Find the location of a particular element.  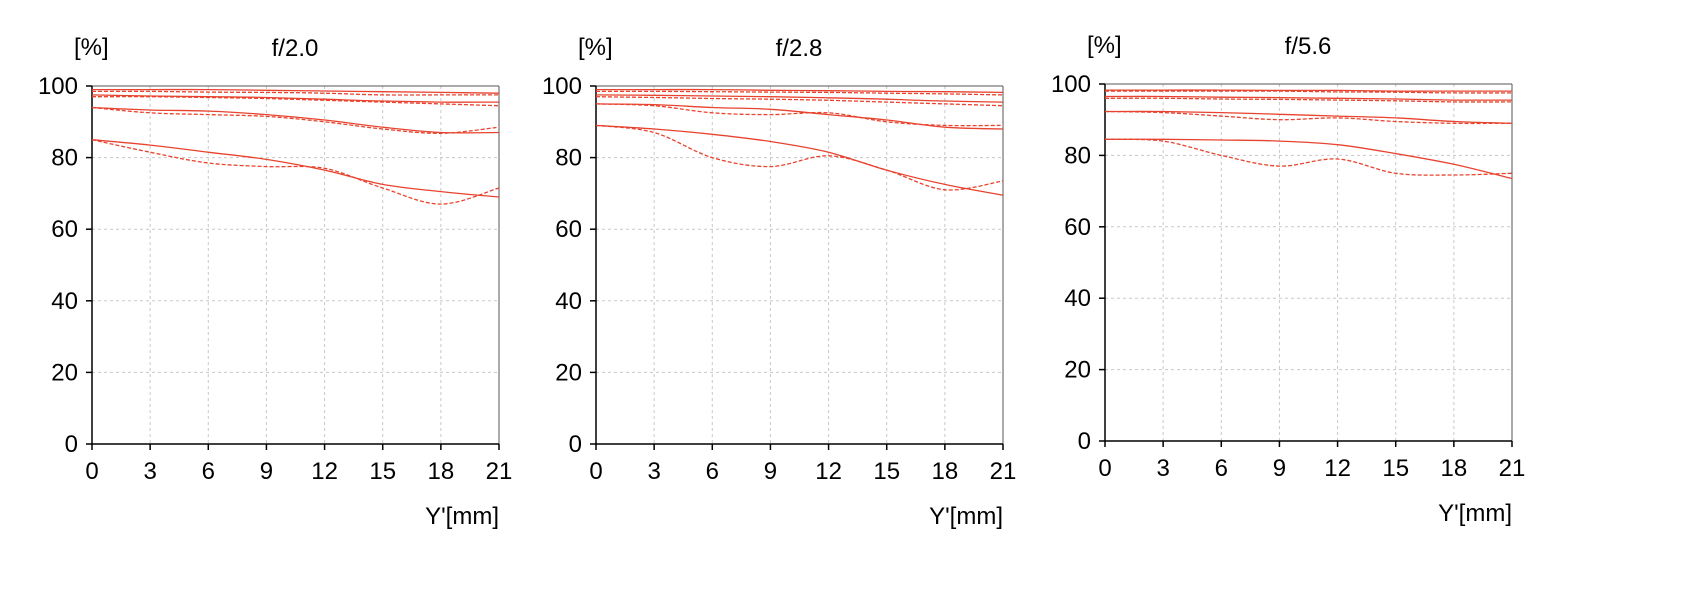

chart-title: f/2.8 is located at coordinates (799, 48).